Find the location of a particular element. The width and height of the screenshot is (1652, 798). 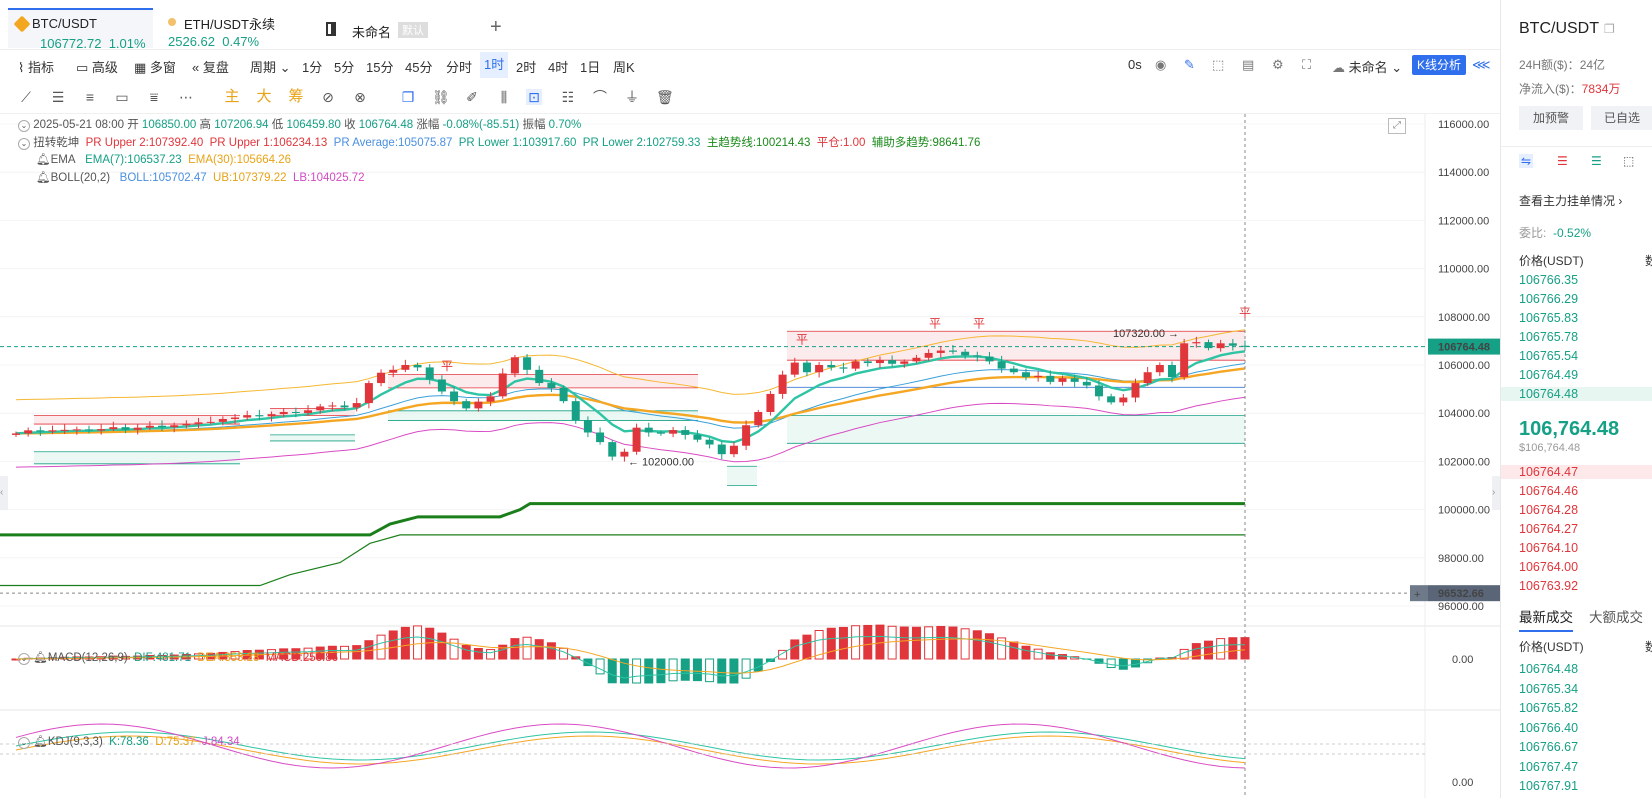

bid-row: 106764.10 is located at coordinates (1549, 548).